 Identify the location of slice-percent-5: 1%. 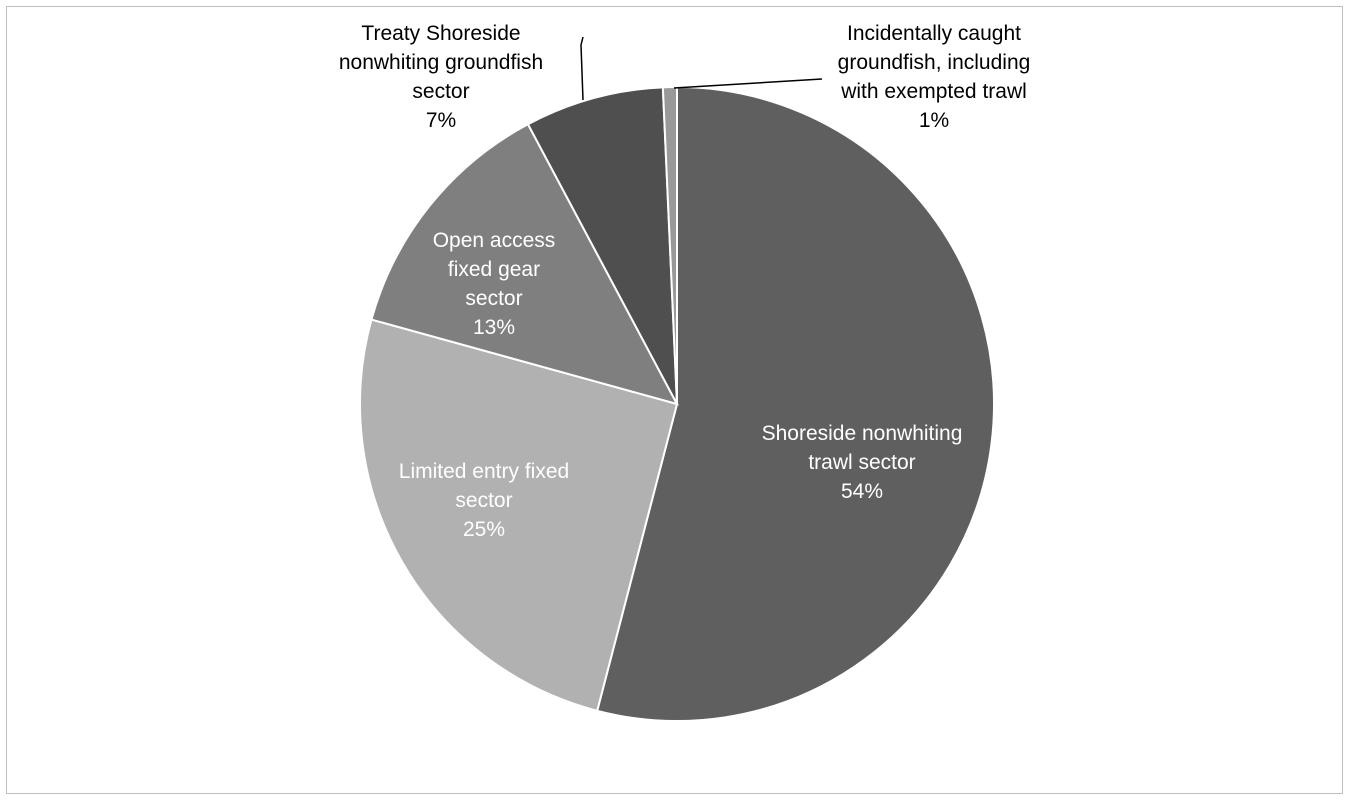
(934, 120).